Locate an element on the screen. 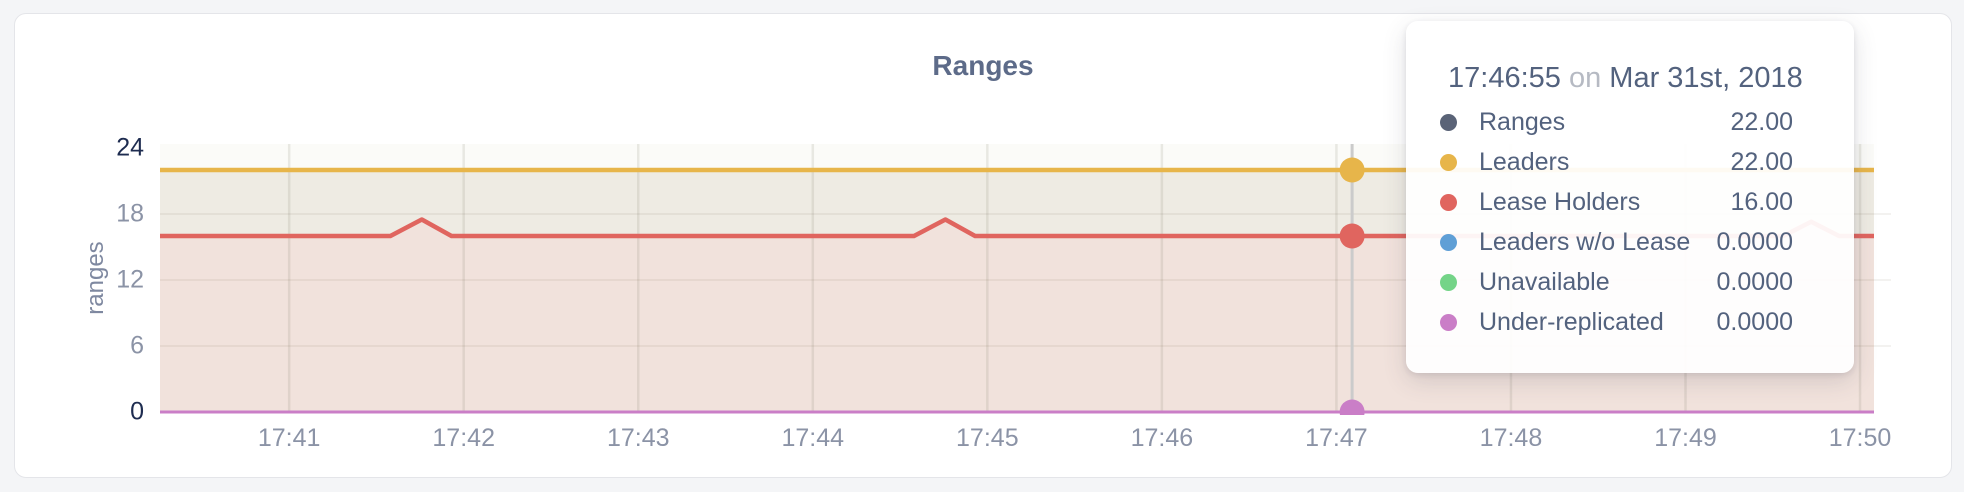 The height and width of the screenshot is (492, 1964). x-tick-label-17:48: 17:48 is located at coordinates (1511, 438).